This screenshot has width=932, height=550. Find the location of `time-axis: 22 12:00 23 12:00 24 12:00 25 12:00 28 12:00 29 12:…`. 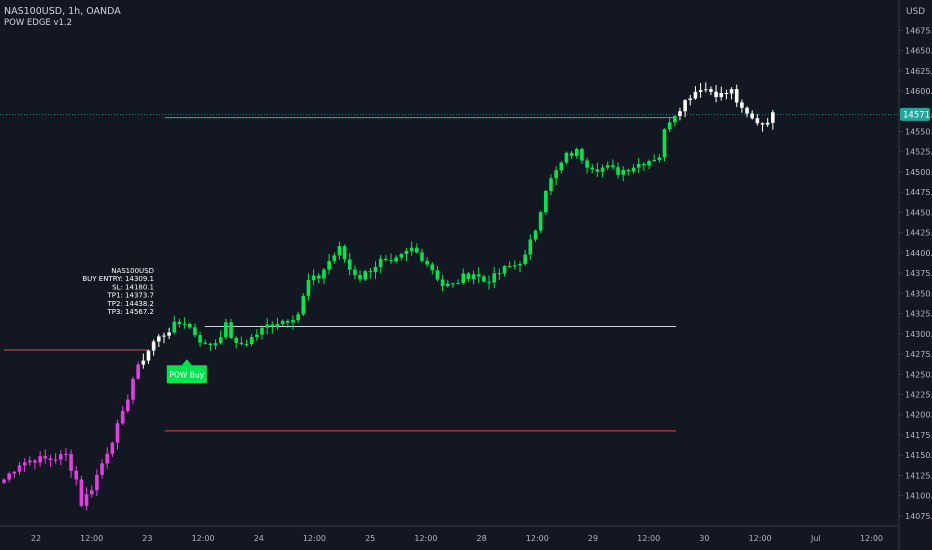

time-axis: 22 12:00 23 12:00 24 12:00 25 12:00 28 12:00 29 12:… is located at coordinates (457, 538).